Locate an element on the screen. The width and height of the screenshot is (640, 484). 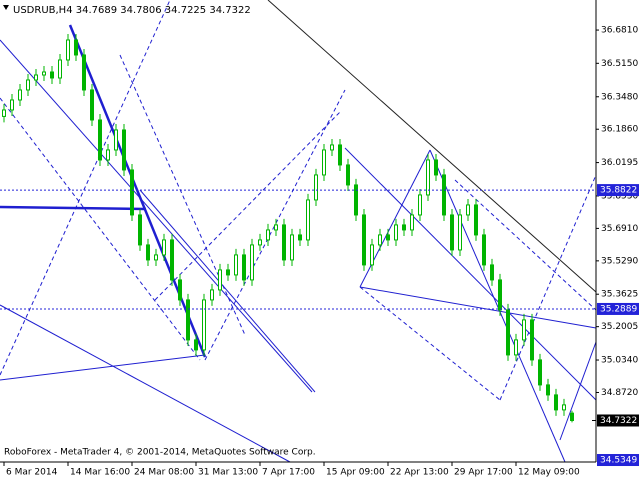
x-tick-label: 24 Mar 08:00 is located at coordinates (164, 473).